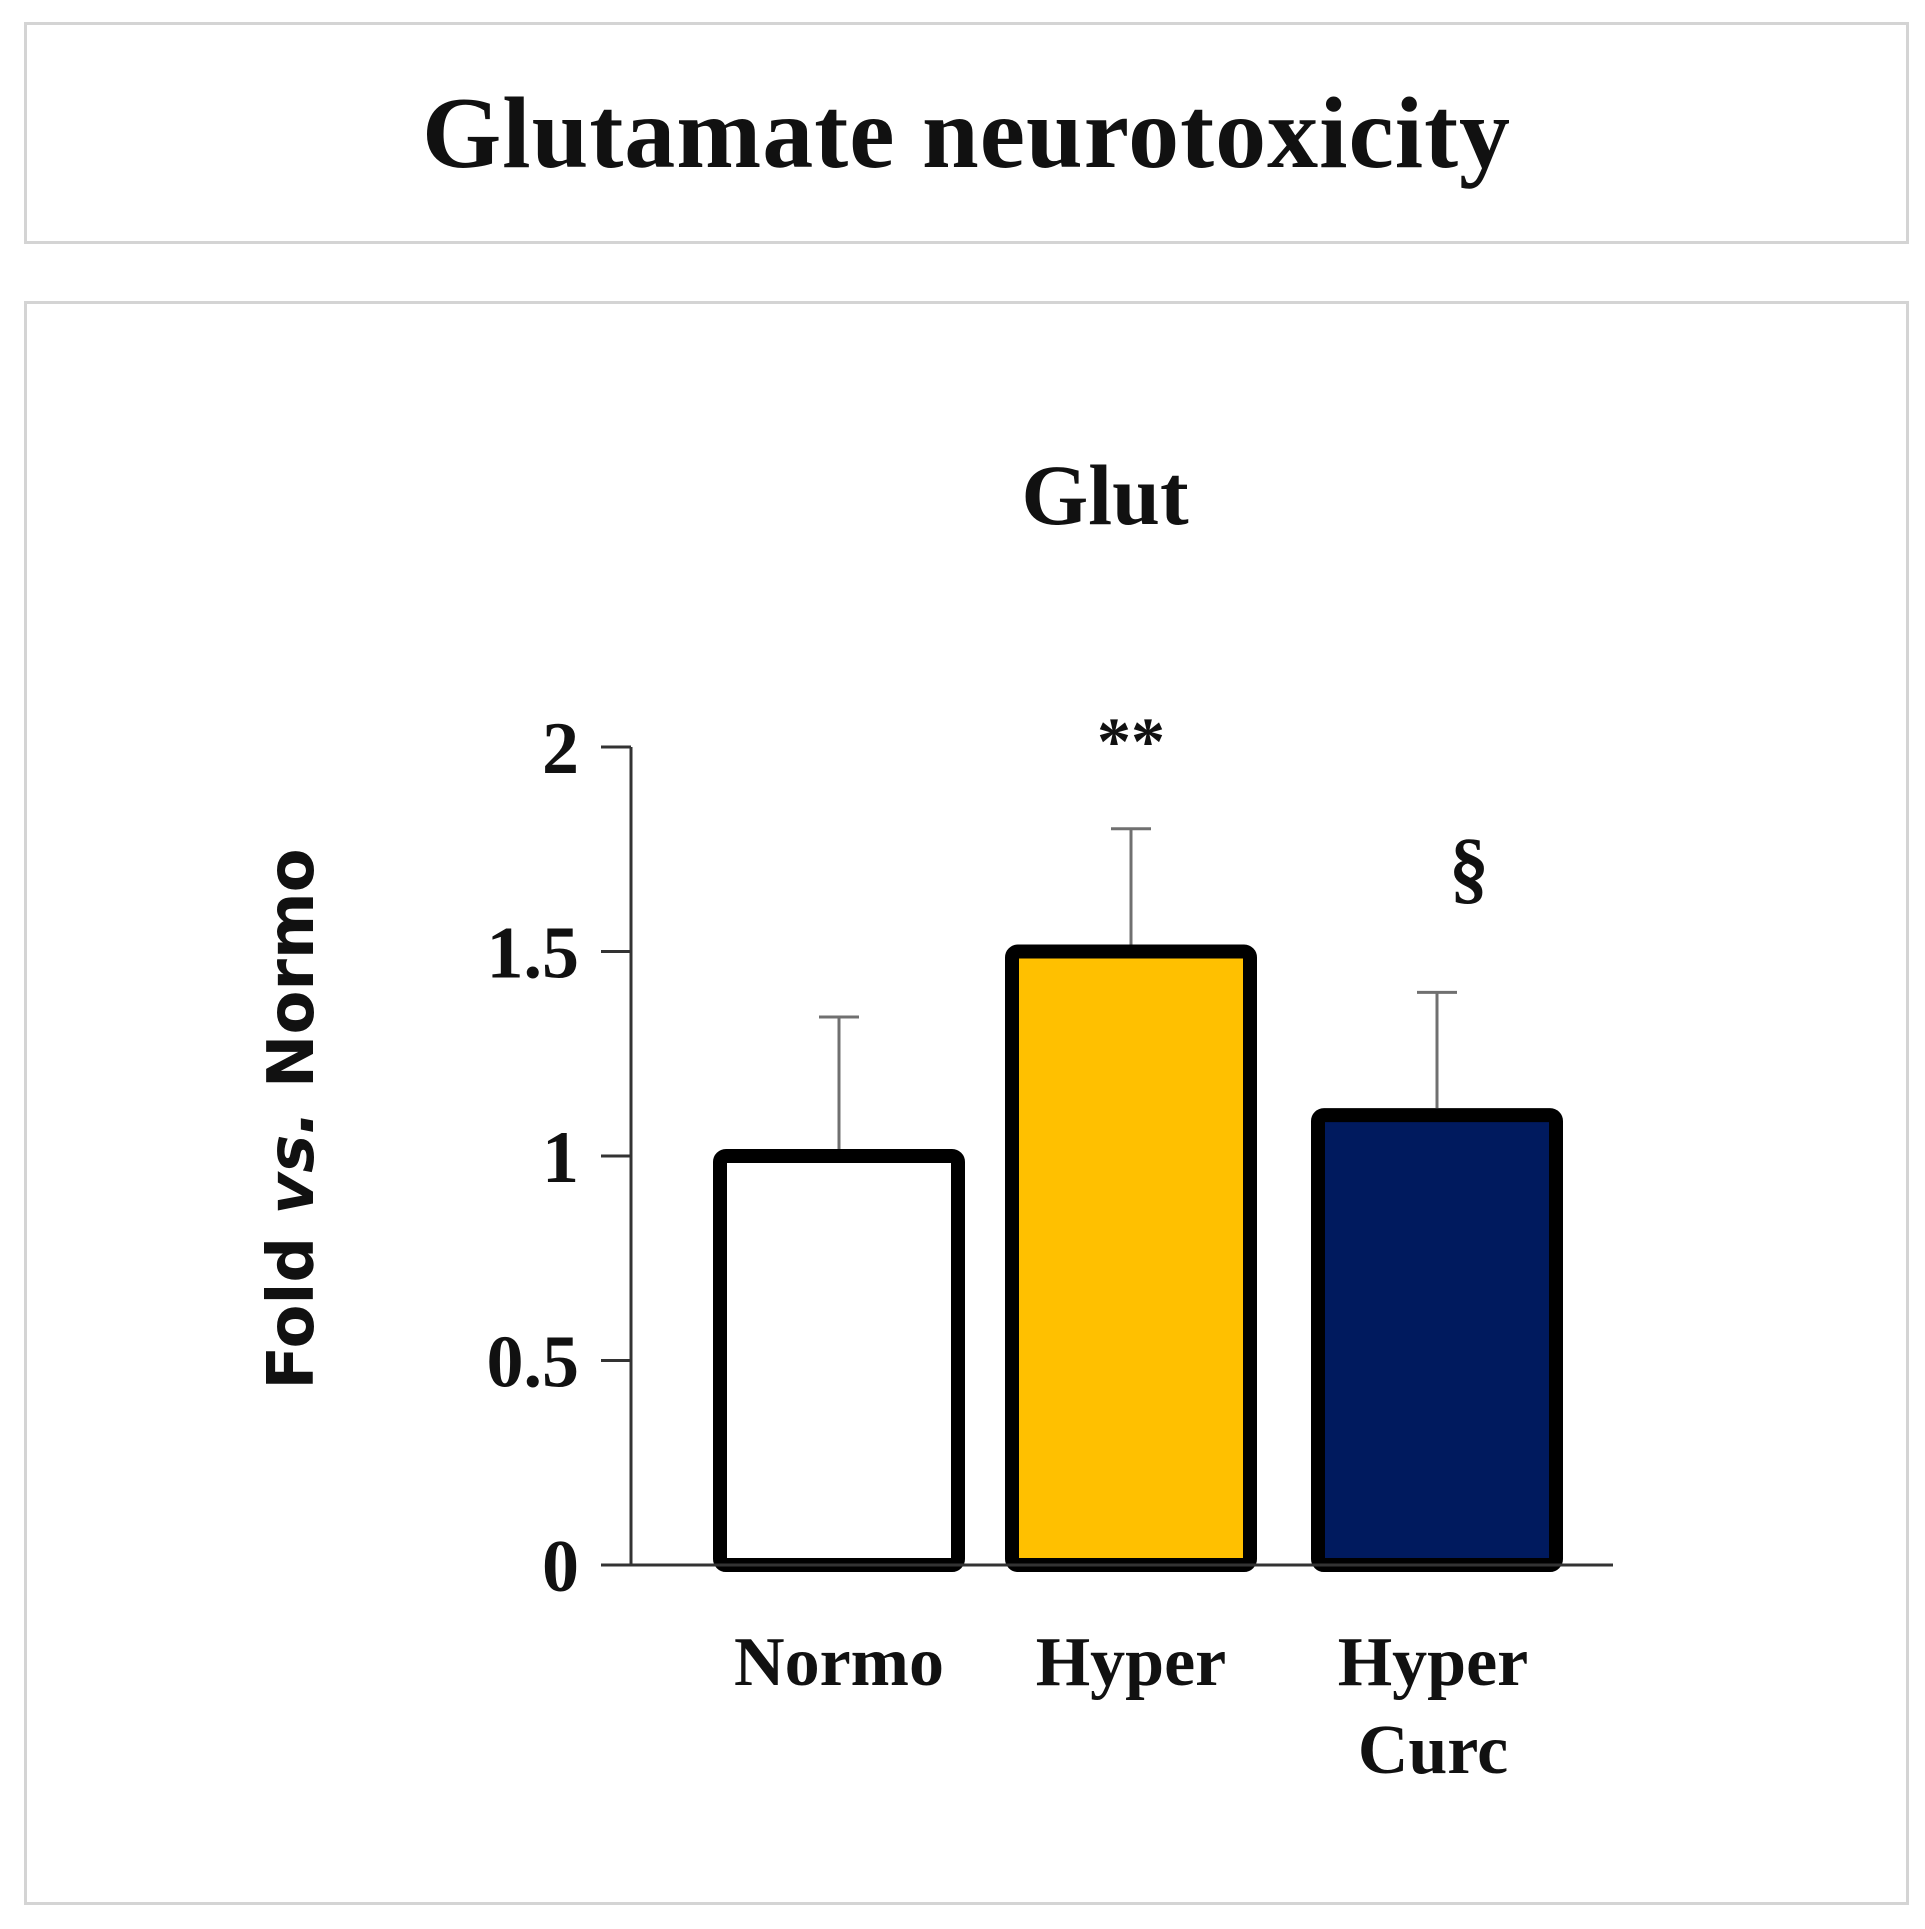 The width and height of the screenshot is (1925, 1929). Describe the element at coordinates (292, 979) in the screenshot. I see `y-axis-label-suffix: Normo` at that location.